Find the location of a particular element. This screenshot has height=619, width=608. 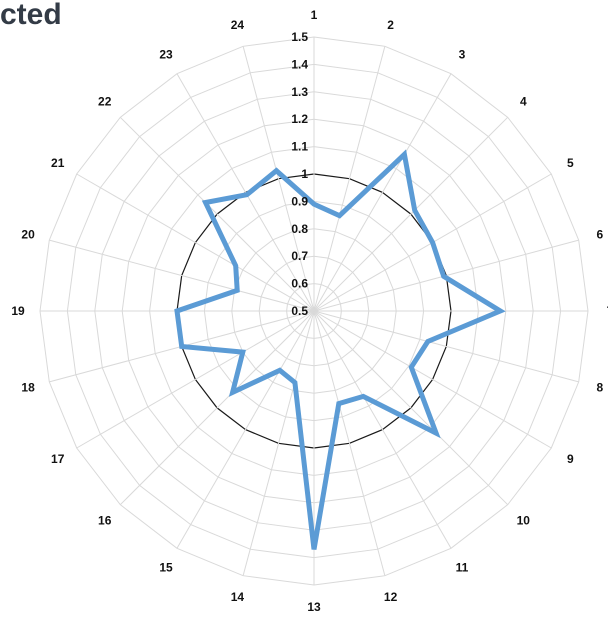

category-label: 22 is located at coordinates (105, 102).